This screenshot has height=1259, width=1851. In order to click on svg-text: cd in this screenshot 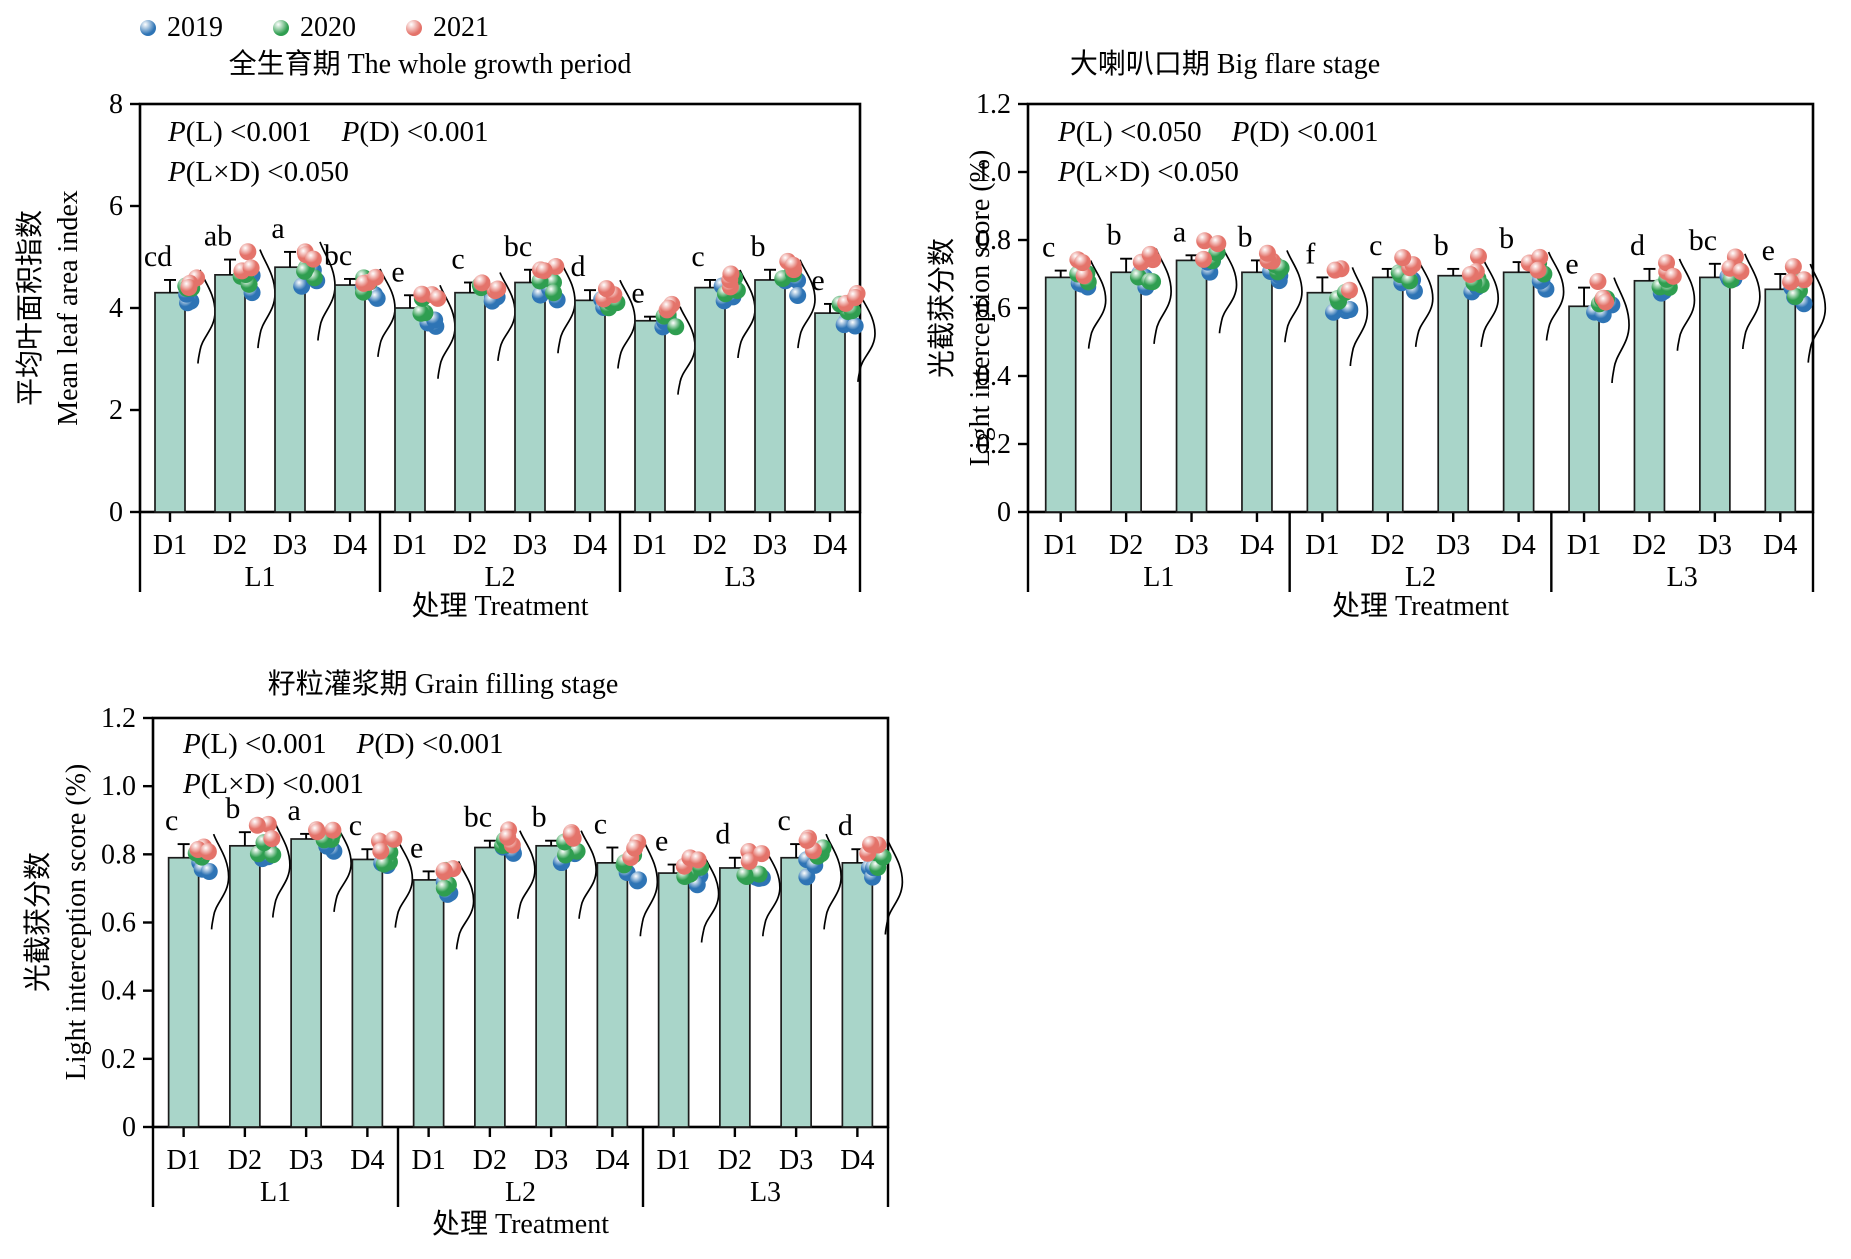, I will do `click(158, 256)`.